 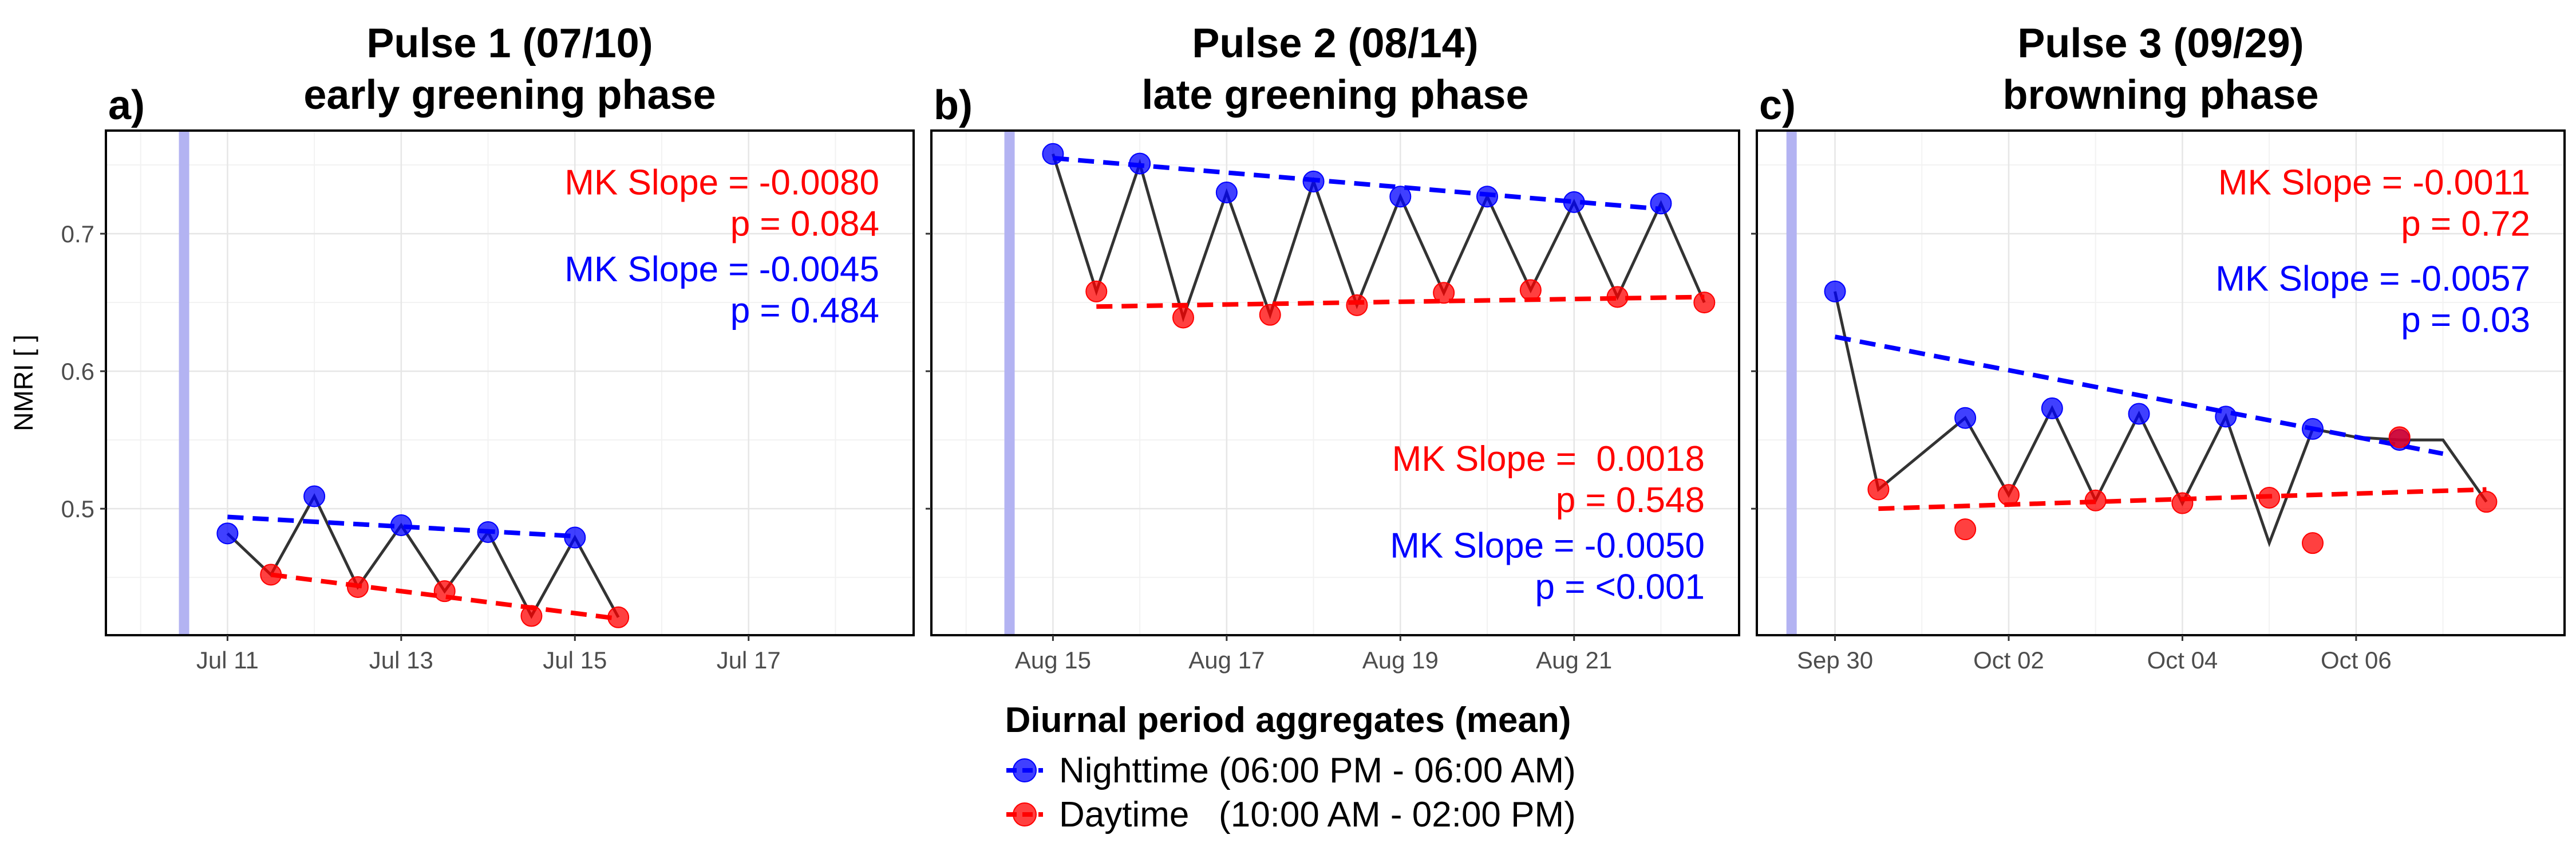 I want to click on panel-subtitle: early greening phase, so click(x=509, y=95).